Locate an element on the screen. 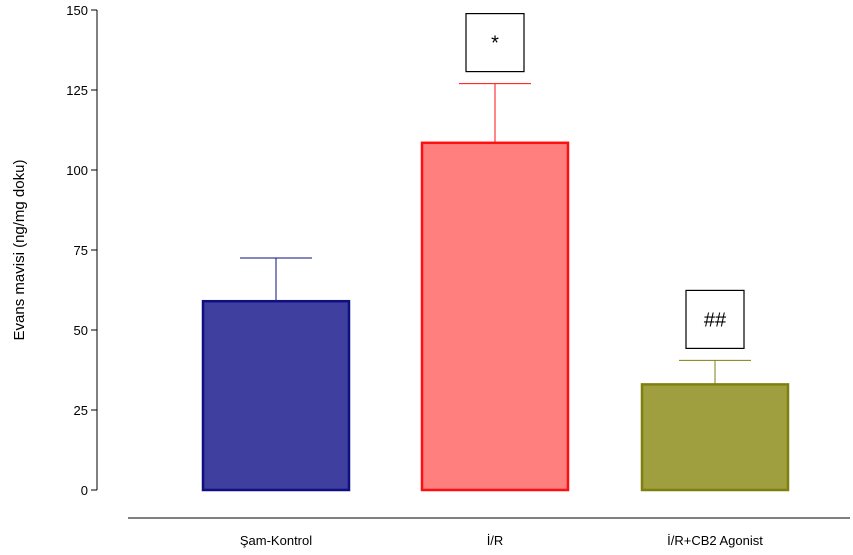  y-tick-label: 0 is located at coordinates (84, 490).